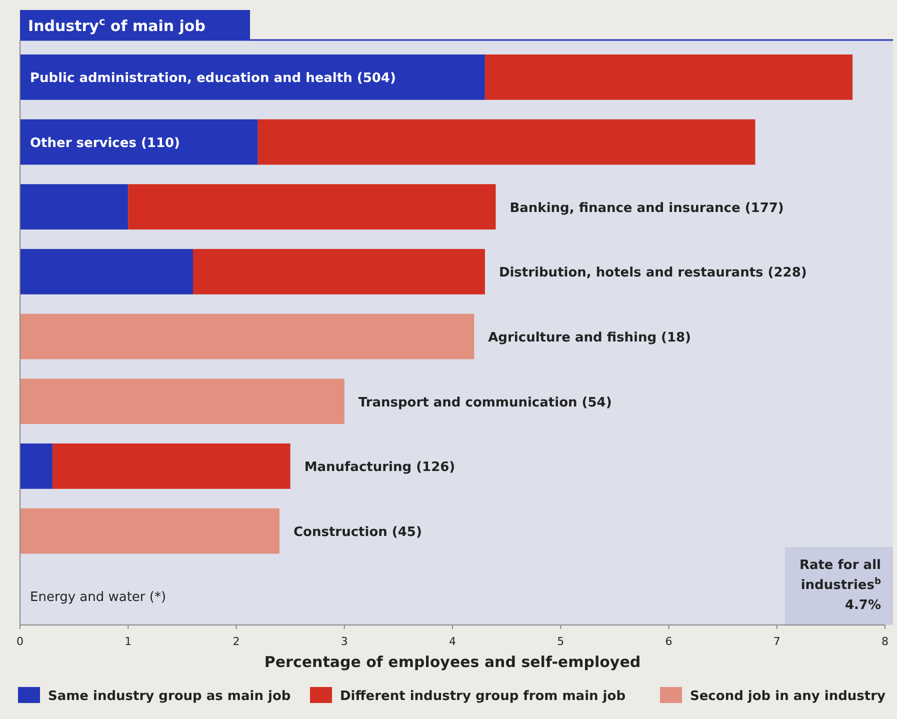  What do you see at coordinates (560, 641) in the screenshot?
I see `x-tick-label: 5` at bounding box center [560, 641].